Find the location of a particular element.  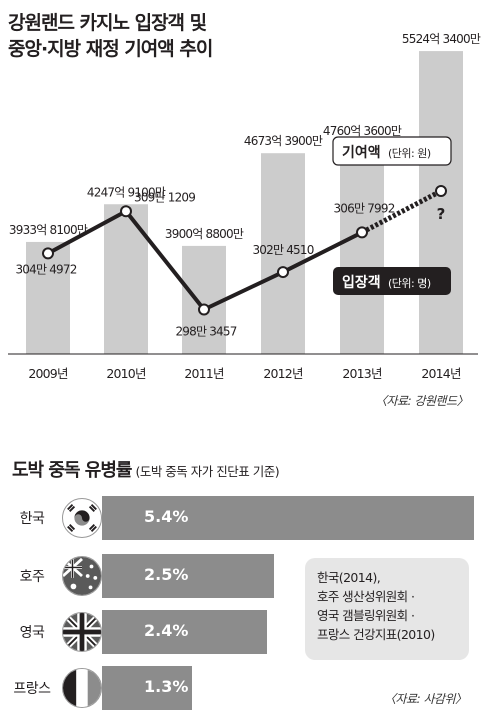

note-line: 한국(2014), is located at coordinates (349, 577).